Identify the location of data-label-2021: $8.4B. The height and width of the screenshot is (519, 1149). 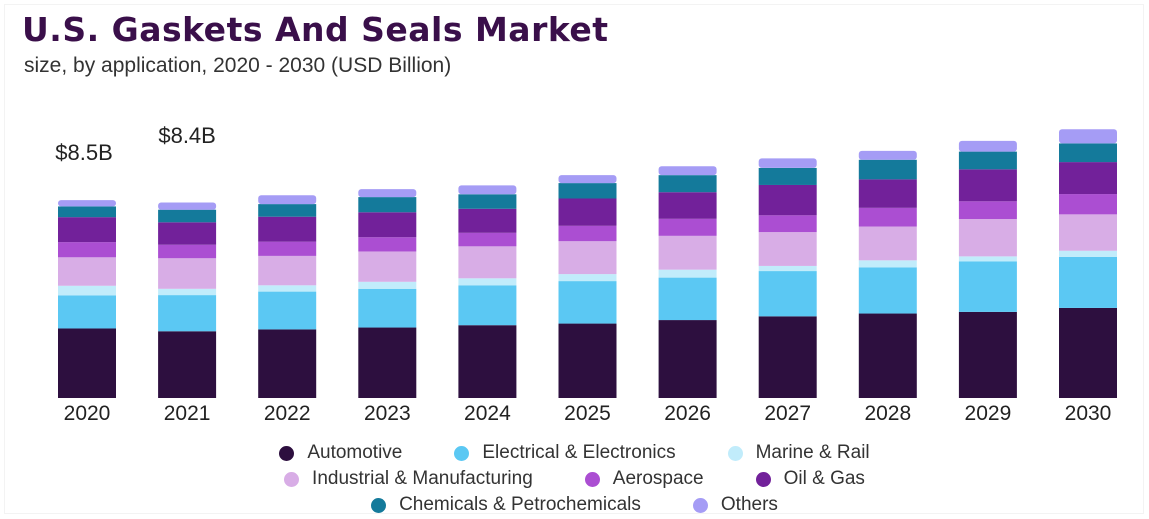
(187, 135).